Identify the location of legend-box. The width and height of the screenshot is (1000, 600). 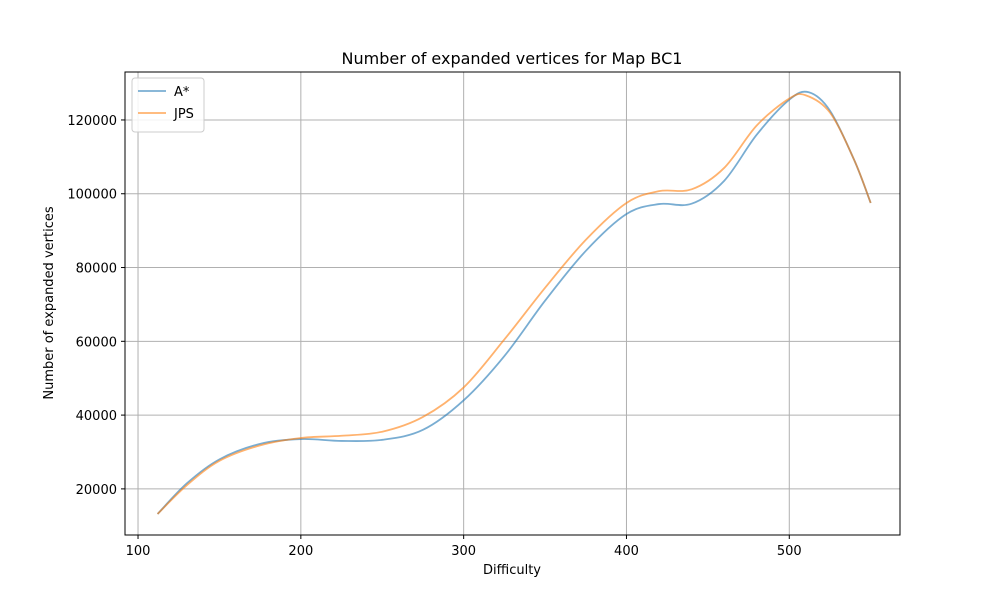
(168, 105).